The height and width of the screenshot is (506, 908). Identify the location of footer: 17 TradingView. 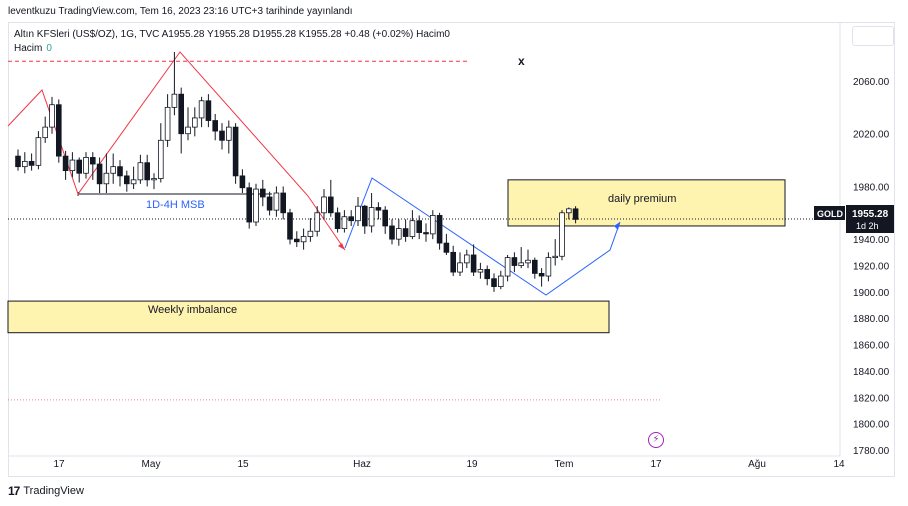
(46, 491).